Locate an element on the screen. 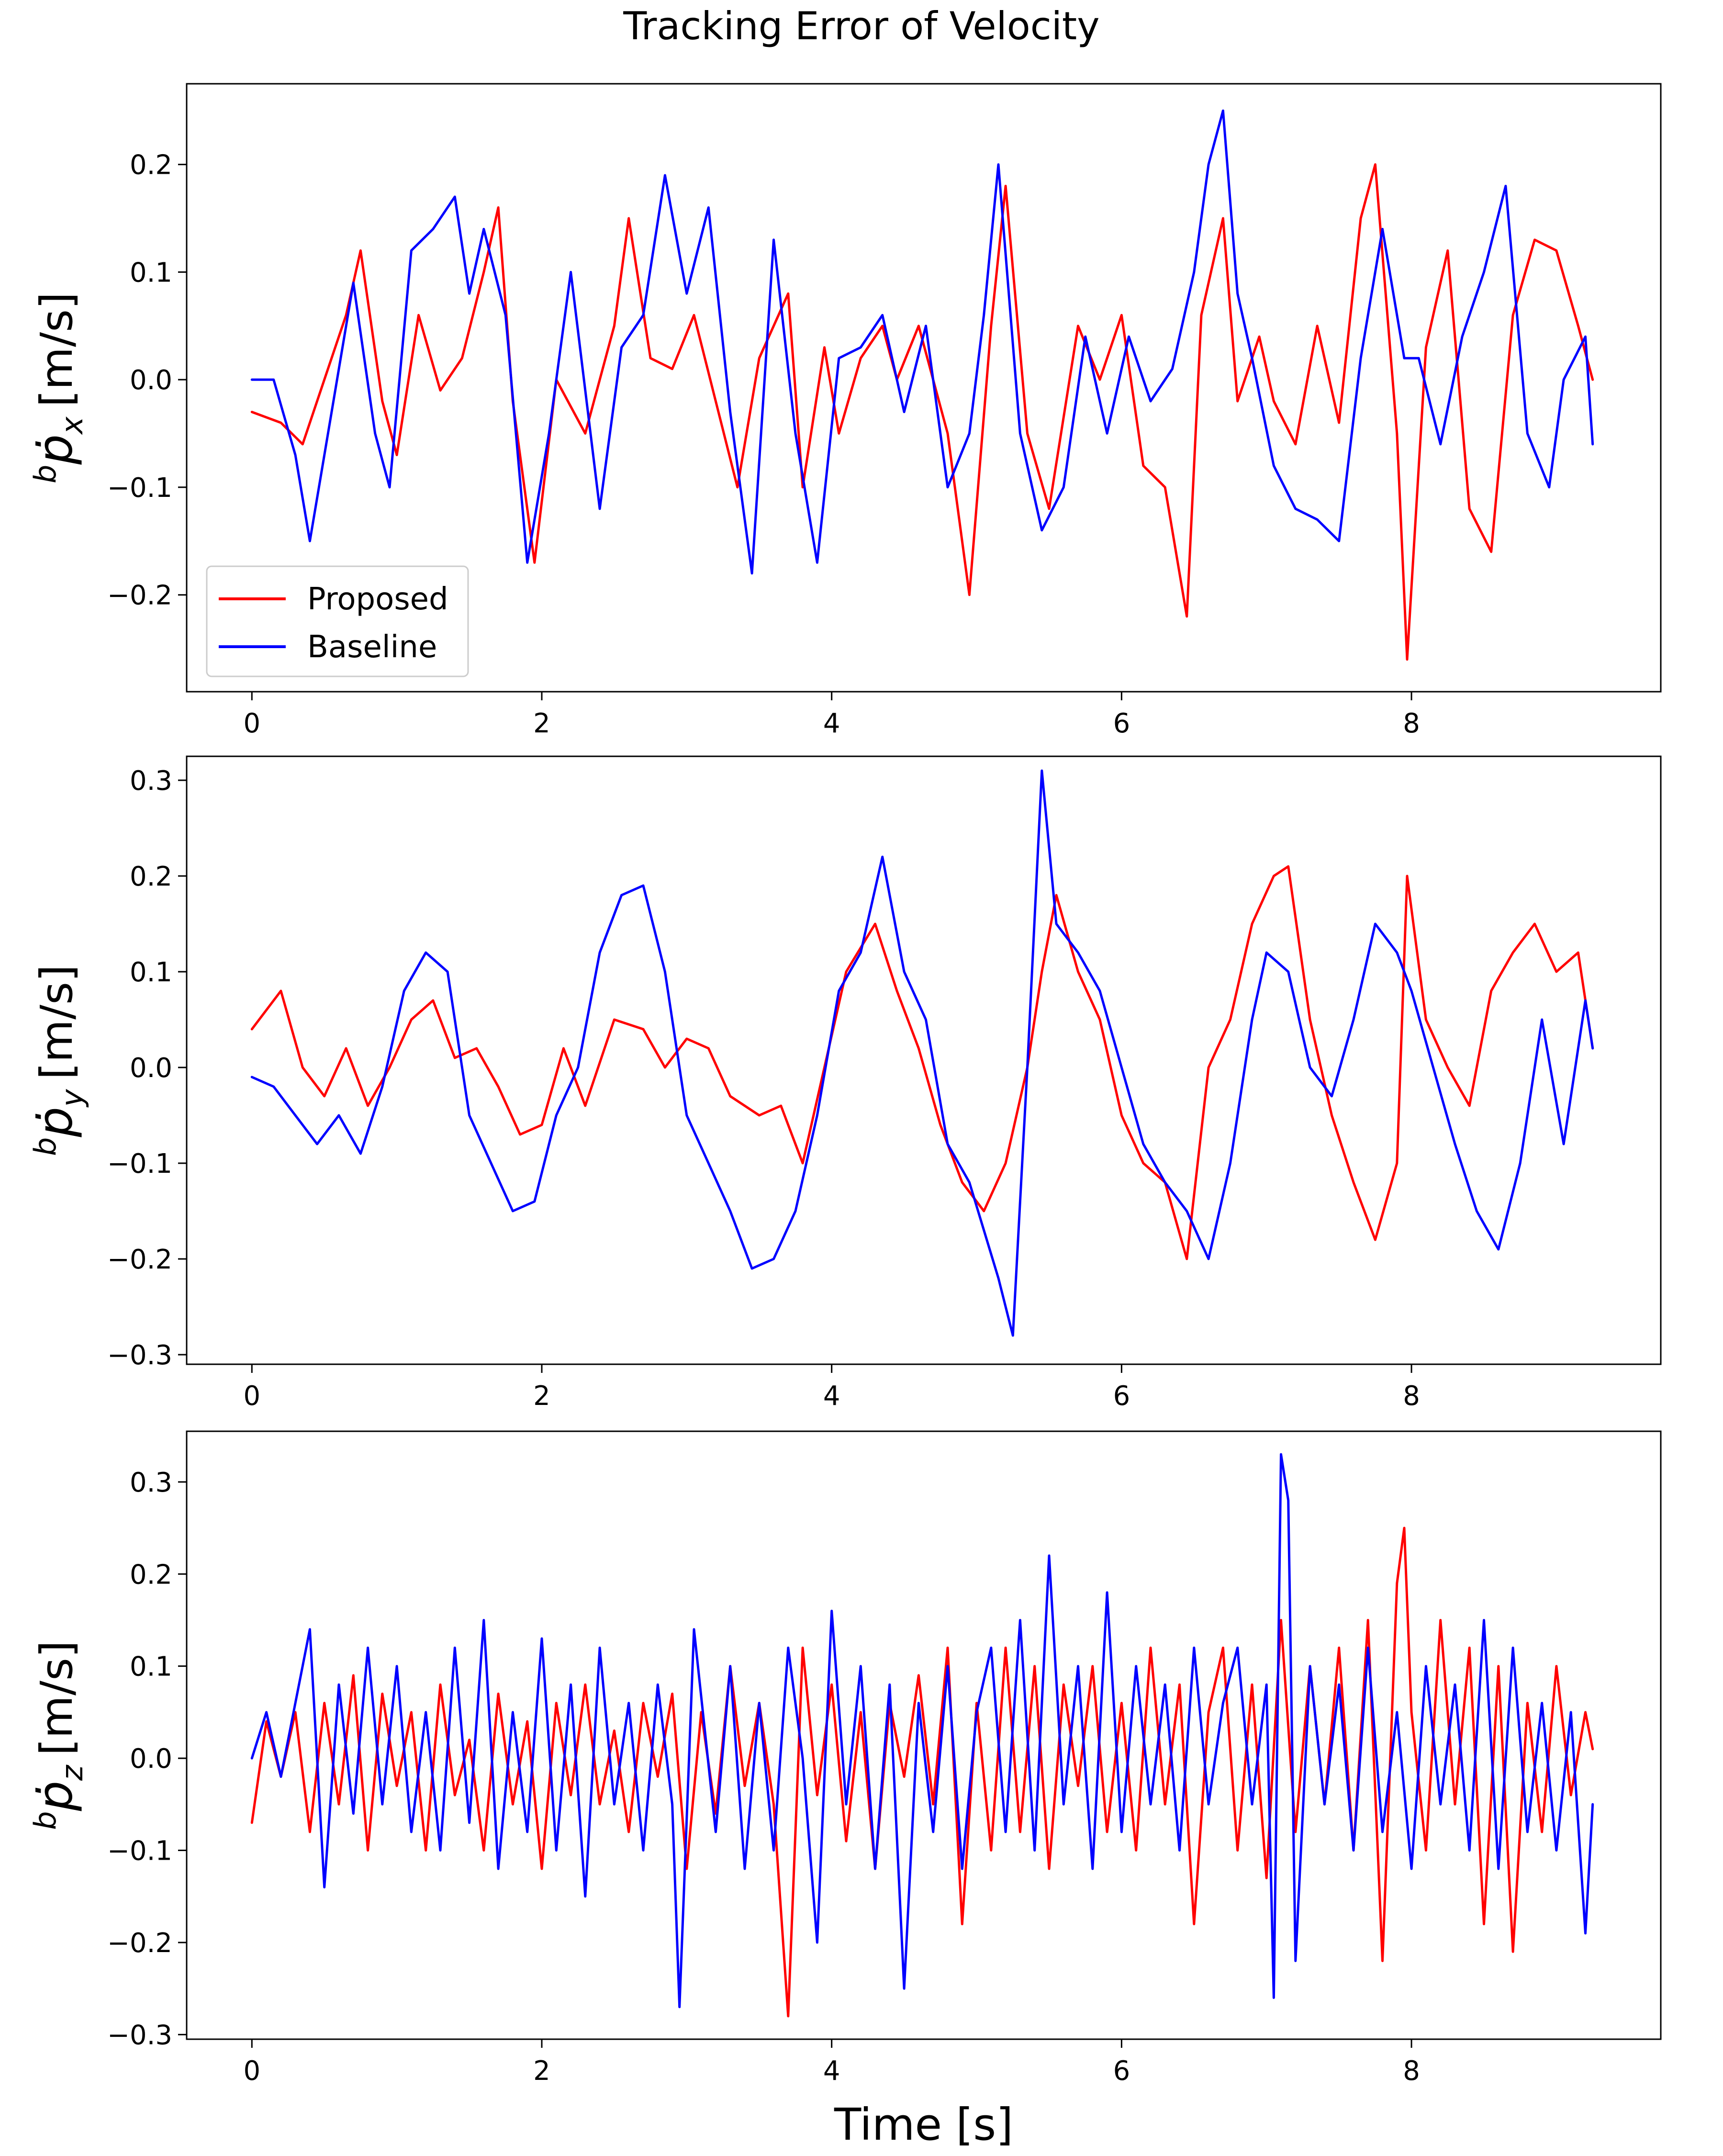 This screenshot has height=2156, width=1723. y-axis-label: bṗy [m/s] is located at coordinates (58, 1060).